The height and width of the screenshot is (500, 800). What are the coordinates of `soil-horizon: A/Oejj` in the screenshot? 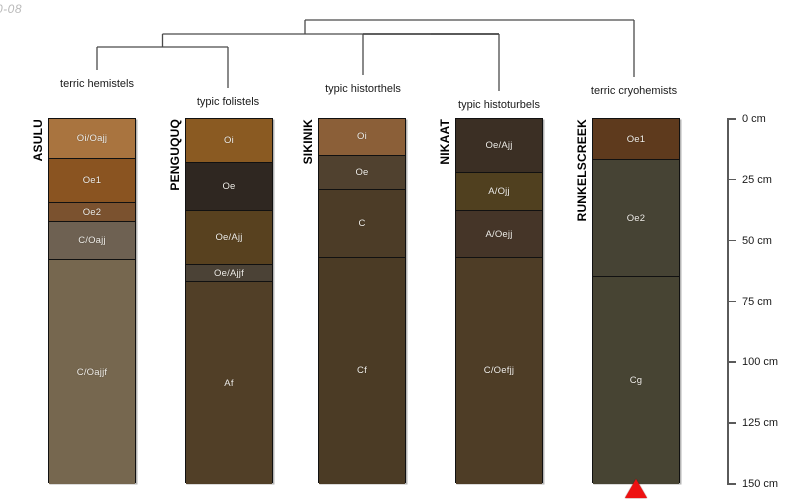 It's located at (499, 234).